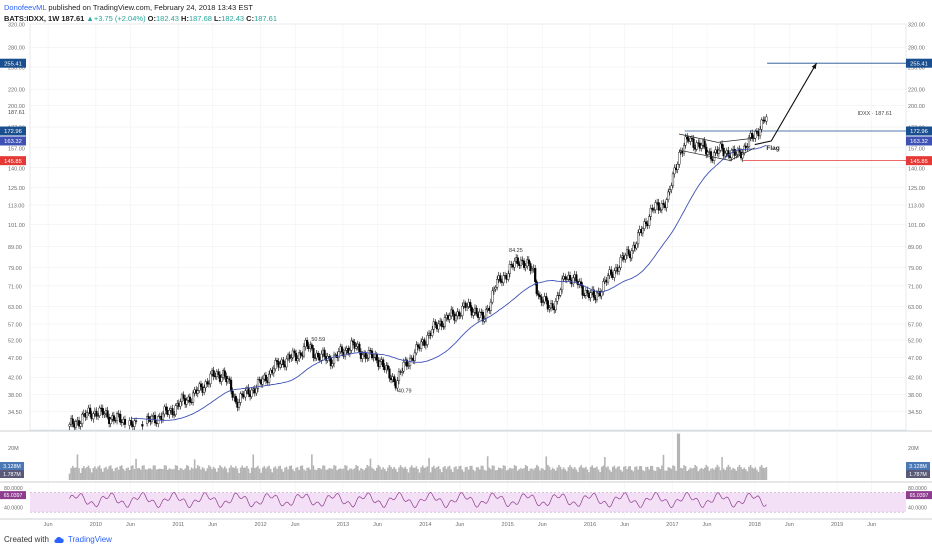  Describe the element at coordinates (916, 169) in the screenshot. I see `price-tick-label-right: 140.00` at that location.